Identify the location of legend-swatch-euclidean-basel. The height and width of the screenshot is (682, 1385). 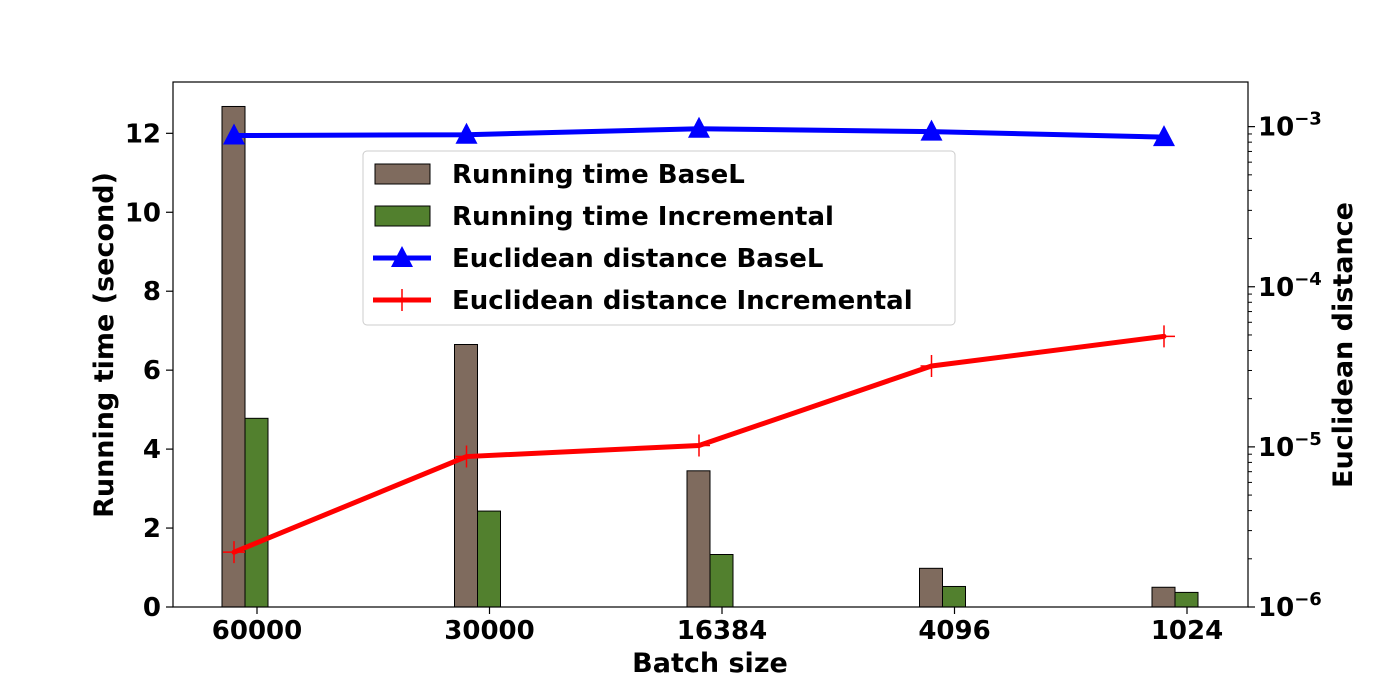
(402, 256).